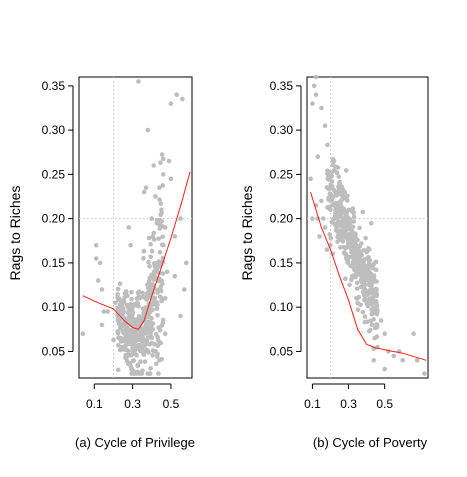  Describe the element at coordinates (132, 404) in the screenshot. I see `x-tick-label: 0.3` at that location.